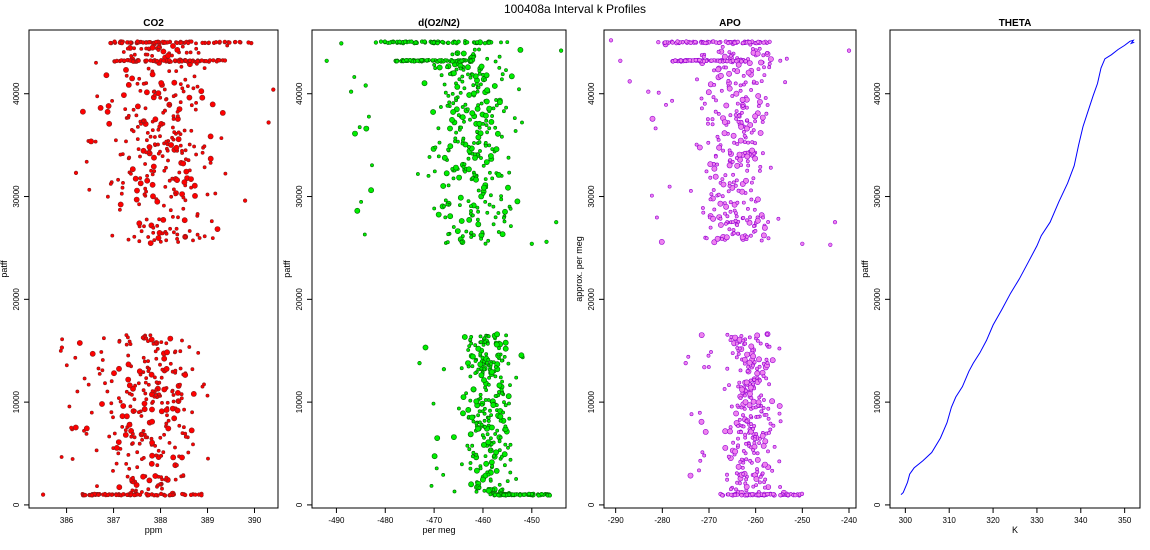  What do you see at coordinates (877, 299) in the screenshot?
I see `y-tick-label: 20000` at bounding box center [877, 299].